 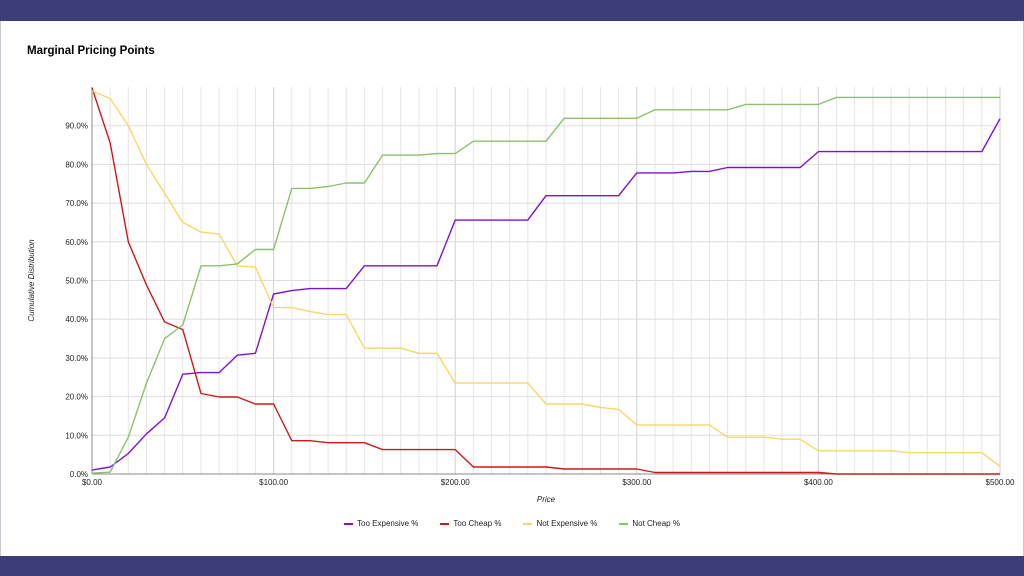 What do you see at coordinates (546, 499) in the screenshot?
I see `x-axis-title: Price` at bounding box center [546, 499].